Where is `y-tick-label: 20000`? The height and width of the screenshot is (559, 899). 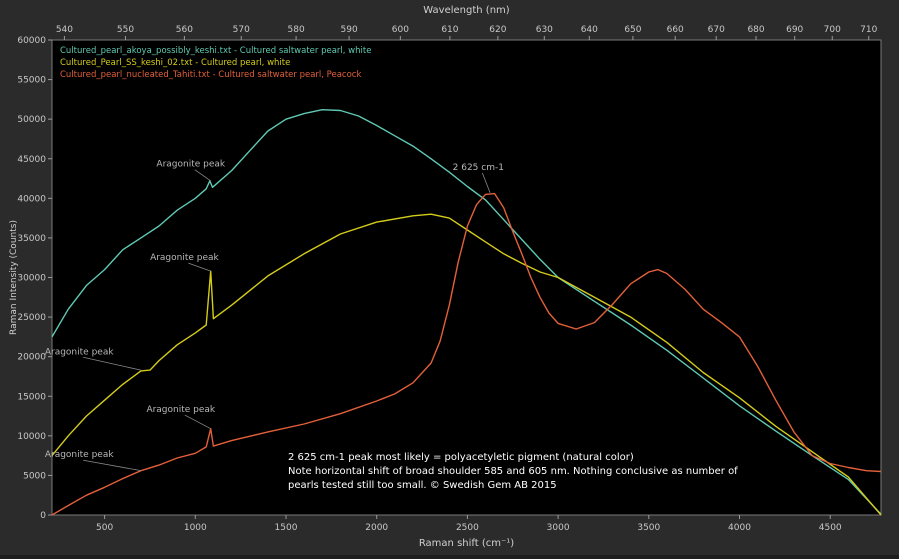 y-tick-label: 20000 is located at coordinates (31, 358).